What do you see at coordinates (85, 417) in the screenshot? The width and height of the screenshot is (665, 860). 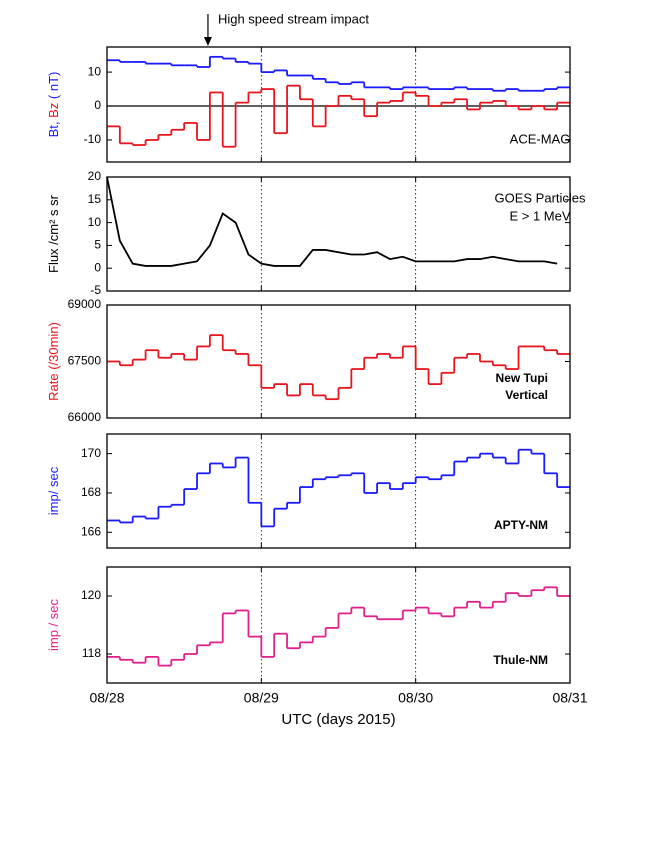 I see `y-tick-label: 66000` at bounding box center [85, 417].